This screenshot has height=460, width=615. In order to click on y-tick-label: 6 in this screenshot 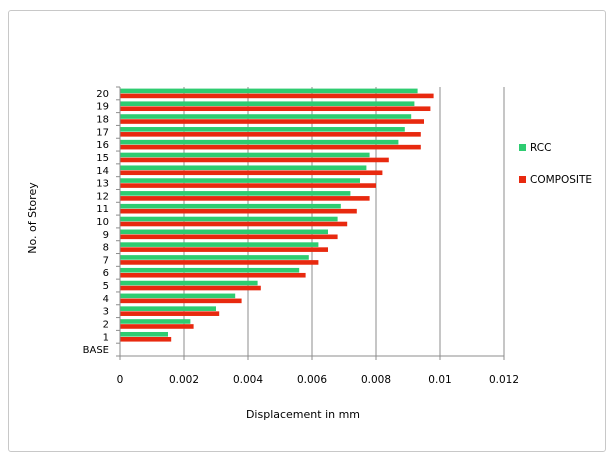, I will do `click(106, 273)`.